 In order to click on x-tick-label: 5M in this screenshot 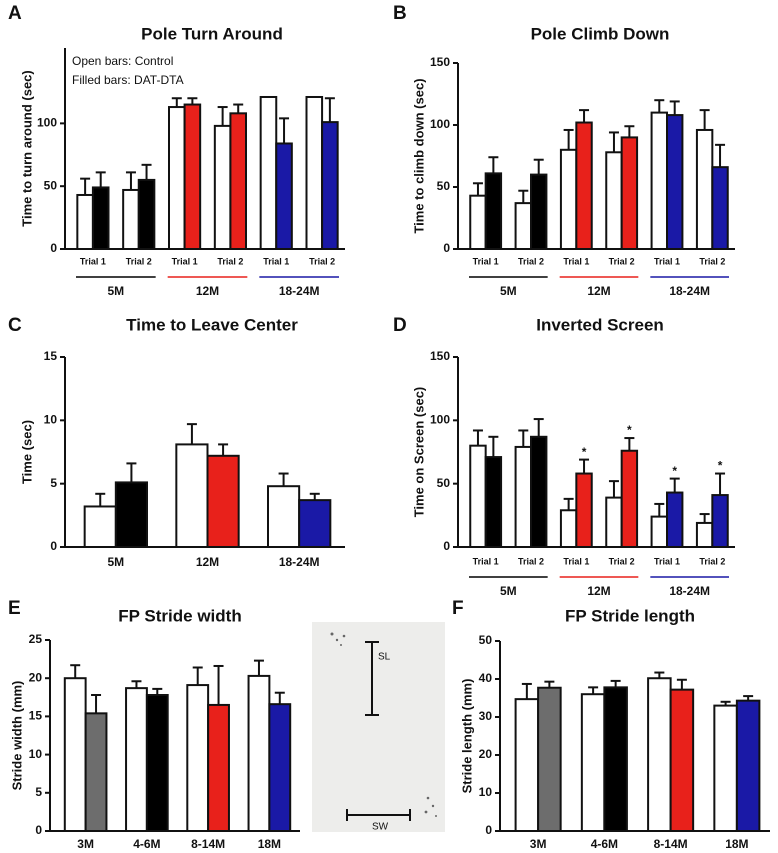, I will do `click(115, 562)`.